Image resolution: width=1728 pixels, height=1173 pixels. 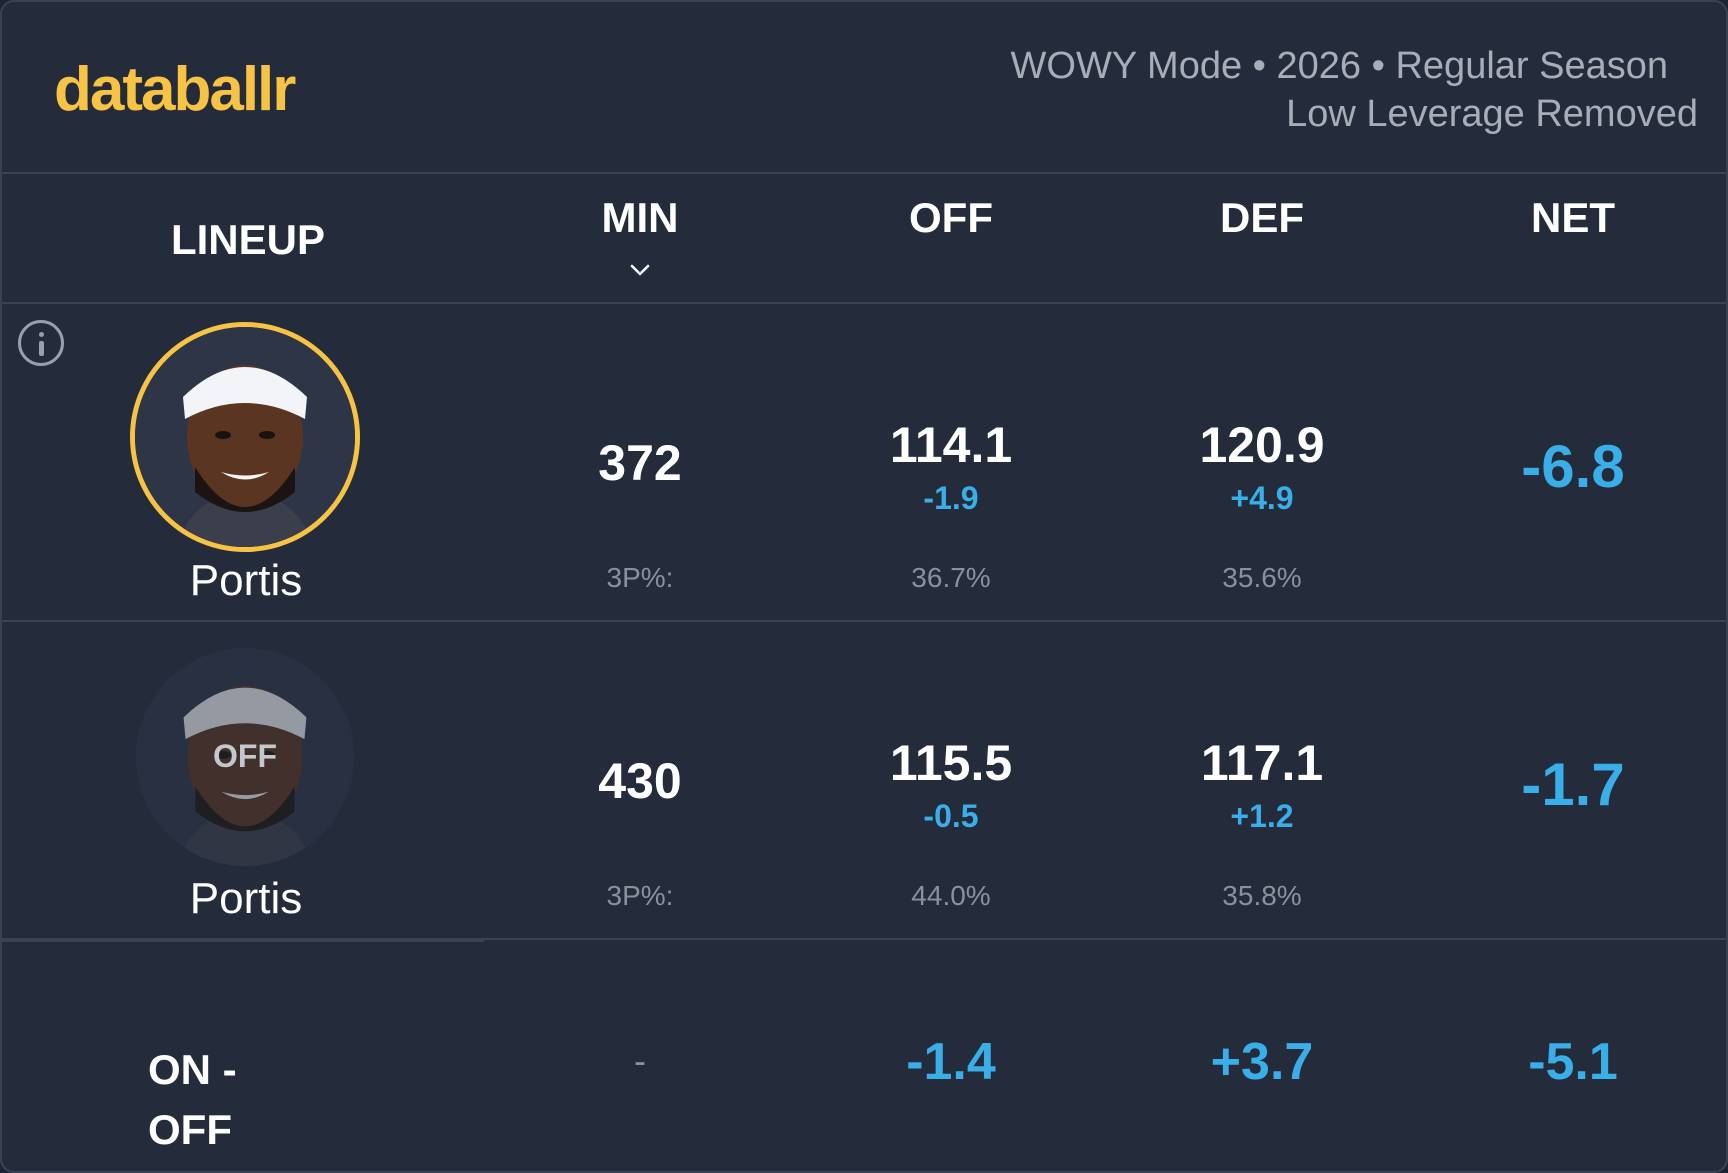 What do you see at coordinates (951, 217) in the screenshot?
I see `col-header-off: OFF` at bounding box center [951, 217].